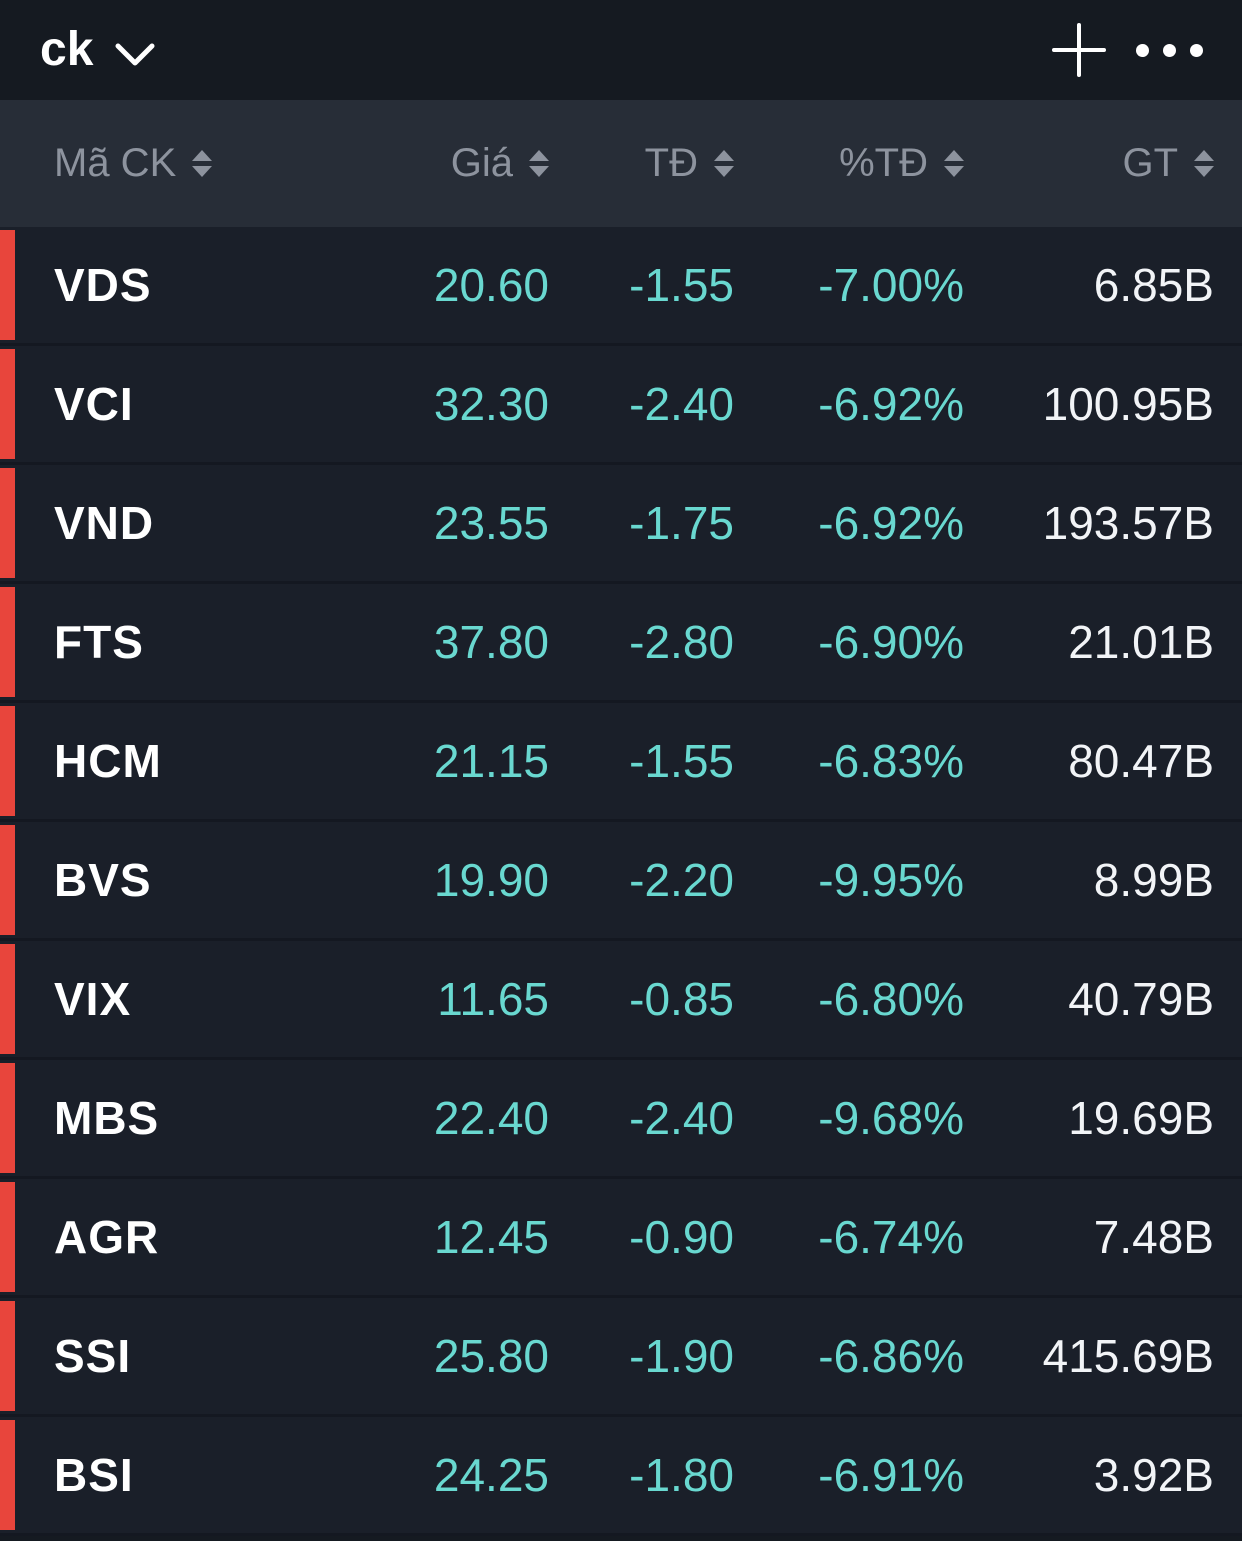 The image size is (1242, 1541). I want to click on stock-change-percent: -6.74%, so click(891, 1237).